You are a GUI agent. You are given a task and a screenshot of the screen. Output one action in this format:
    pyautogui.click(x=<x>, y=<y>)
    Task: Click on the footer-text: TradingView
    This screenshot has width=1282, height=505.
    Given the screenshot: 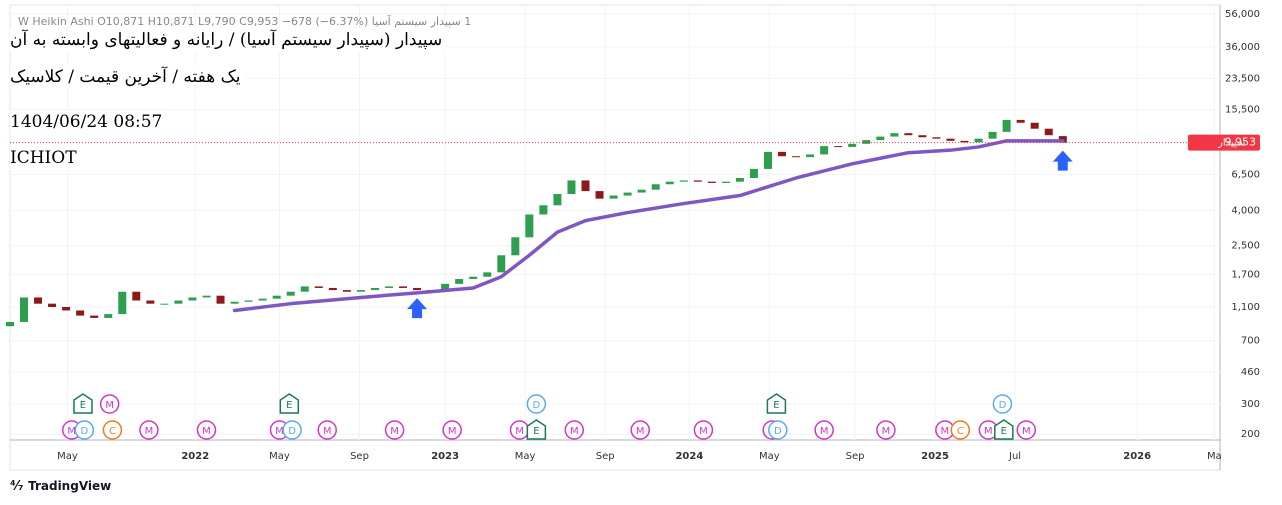 What is the action you would take?
    pyautogui.click(x=70, y=486)
    